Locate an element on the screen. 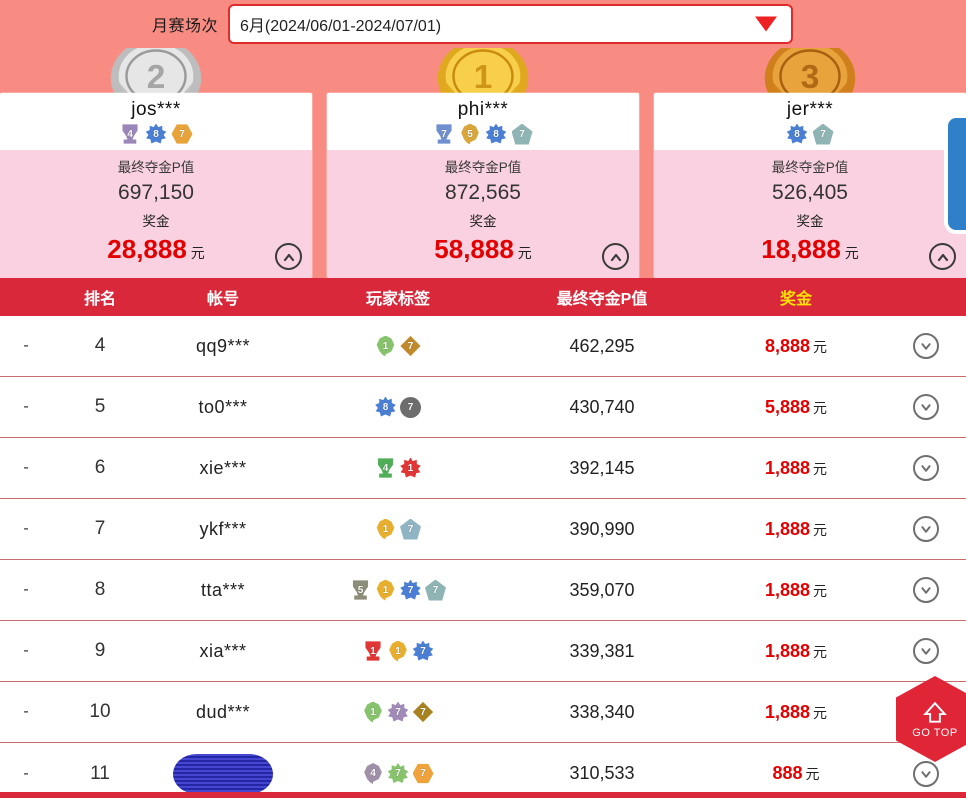 The width and height of the screenshot is (966, 804). filter-bar: 月赛场次 6月(2024/06/01-2024/07/01) is located at coordinates (483, 24).